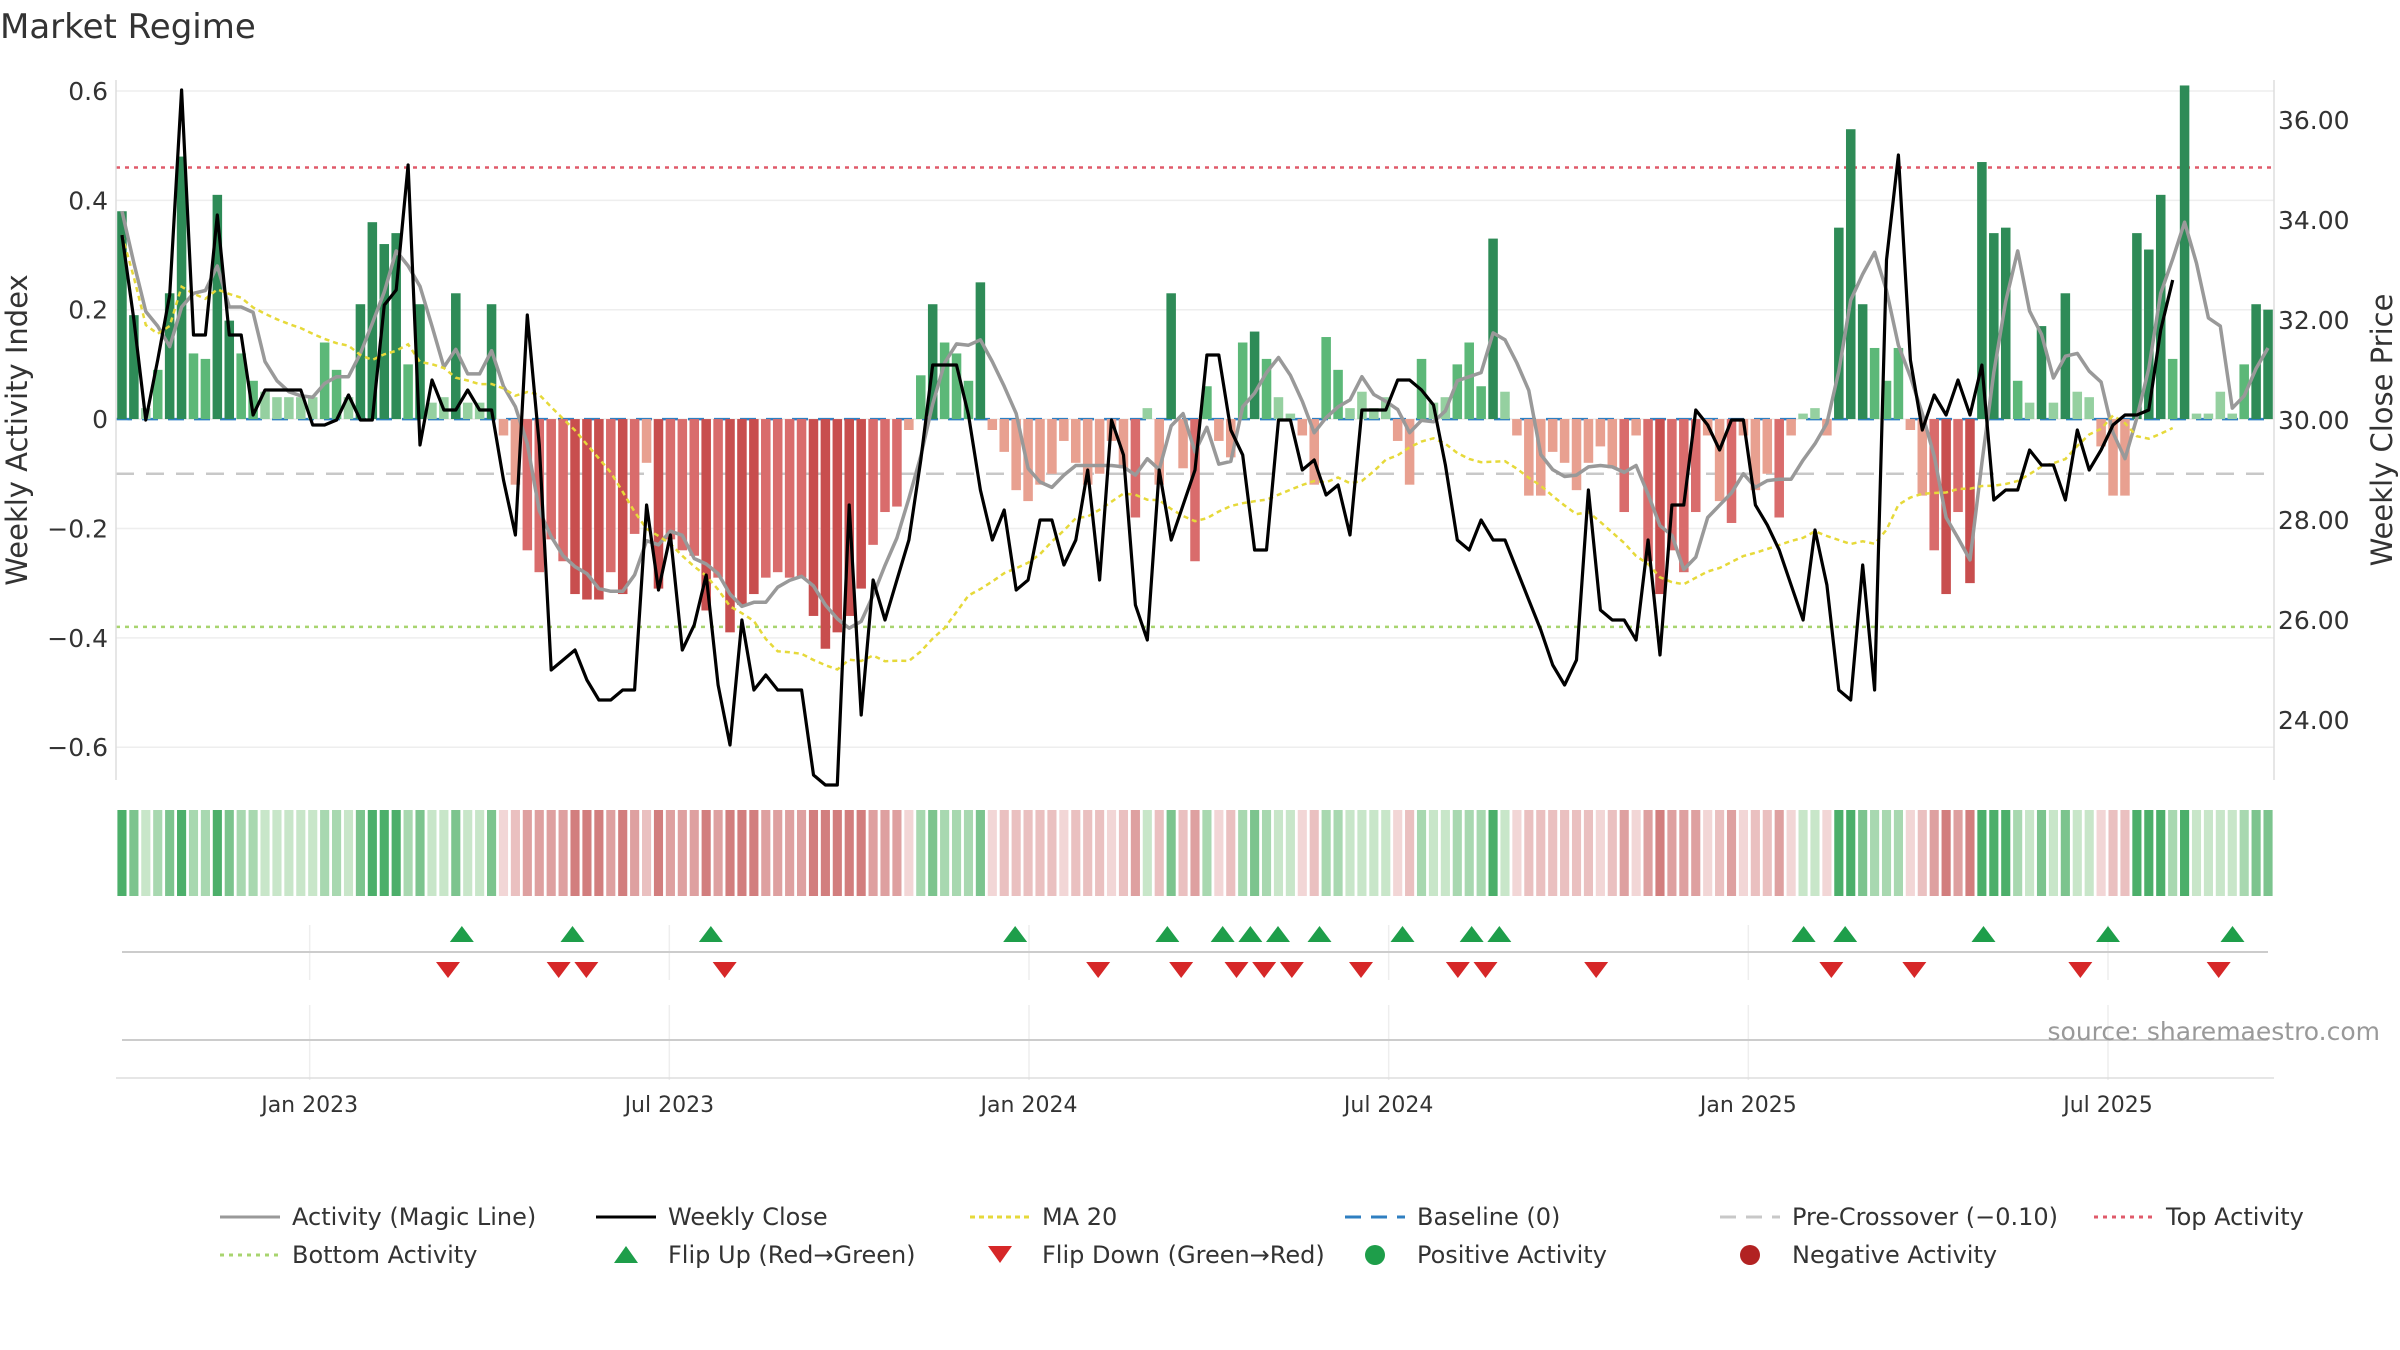  Describe the element at coordinates (2311, 430) in the screenshot. I see `right-axis: 36.00 34.00 32.00 30.00 28.00 26.00 24.00` at that location.